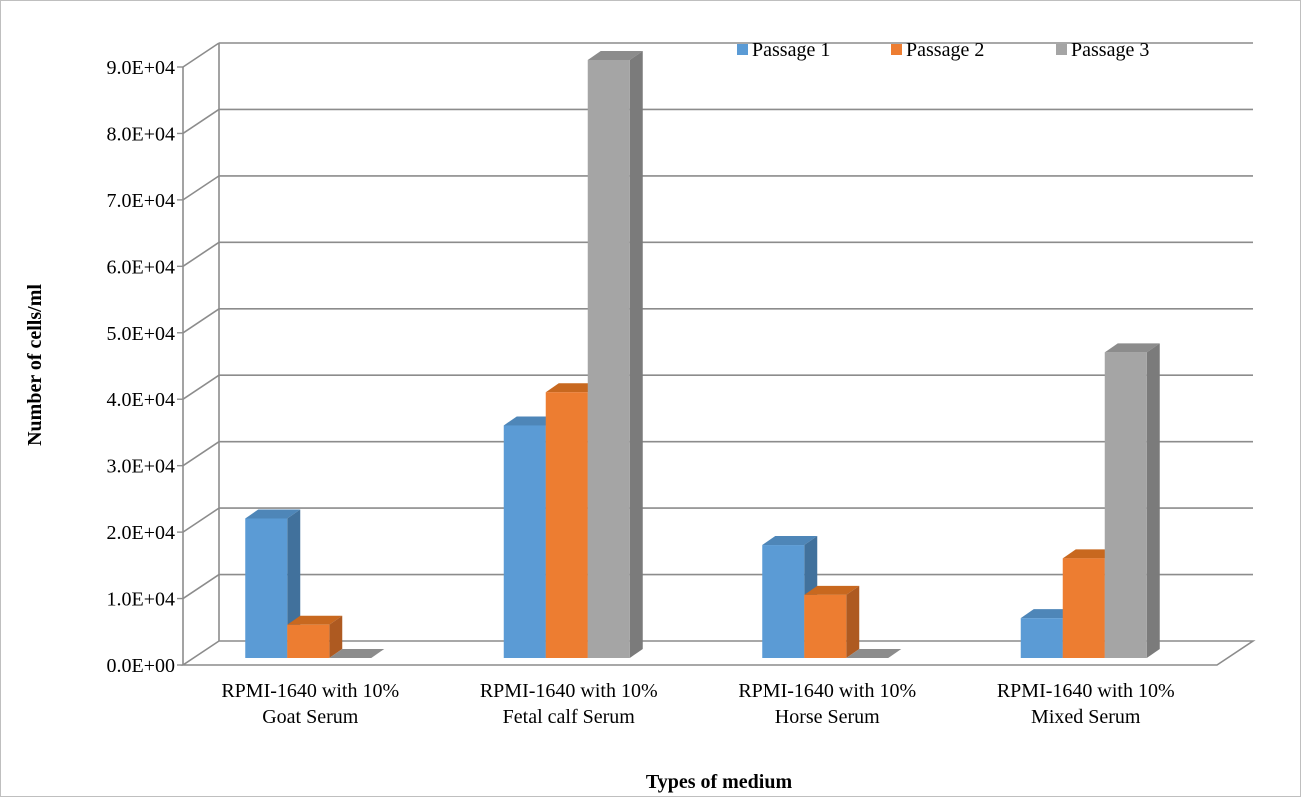  What do you see at coordinates (141, 400) in the screenshot?
I see `y-tick-label: 4.0E+04` at bounding box center [141, 400].